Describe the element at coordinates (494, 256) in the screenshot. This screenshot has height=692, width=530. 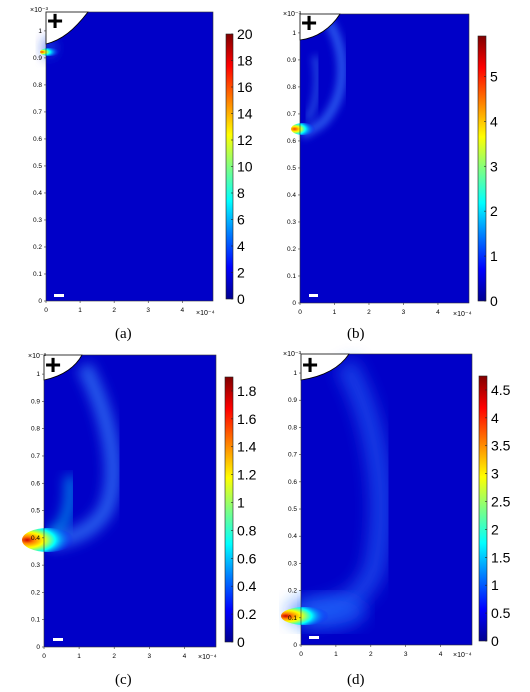
I see `colorbar-tick-label: 1` at that location.